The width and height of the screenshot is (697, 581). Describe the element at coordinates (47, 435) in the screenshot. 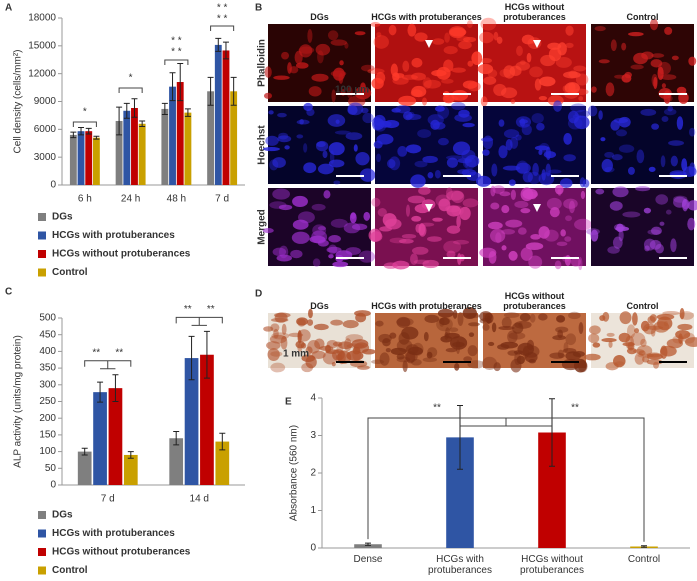

I see `y-tick-label: 150` at that location.